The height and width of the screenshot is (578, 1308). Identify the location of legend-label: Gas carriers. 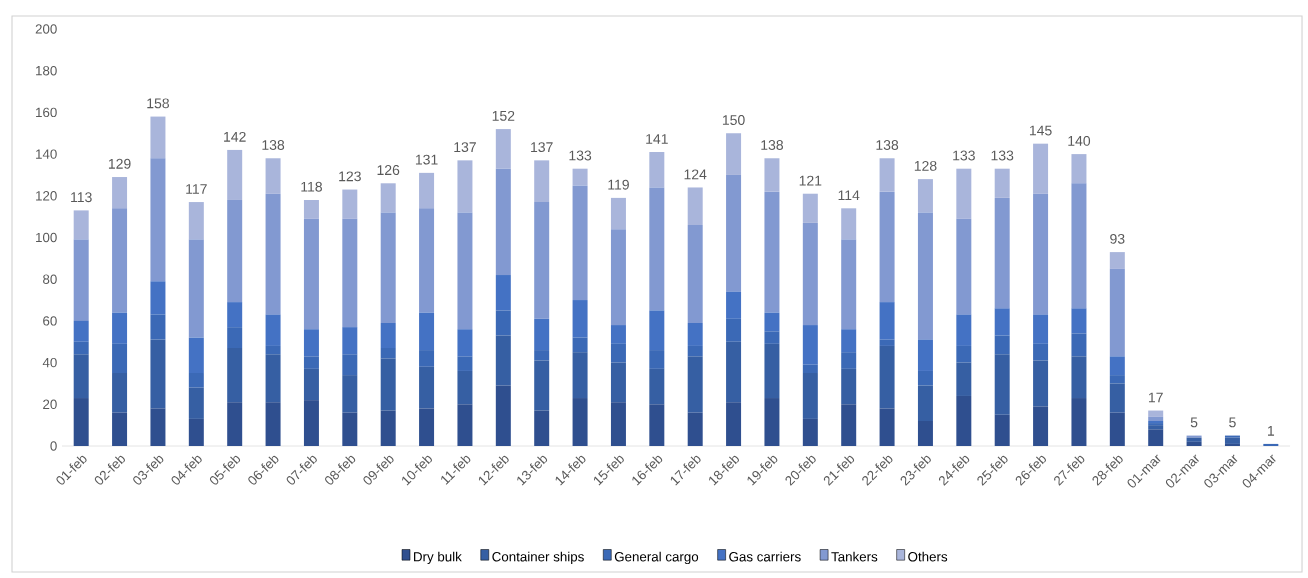
(765, 556).